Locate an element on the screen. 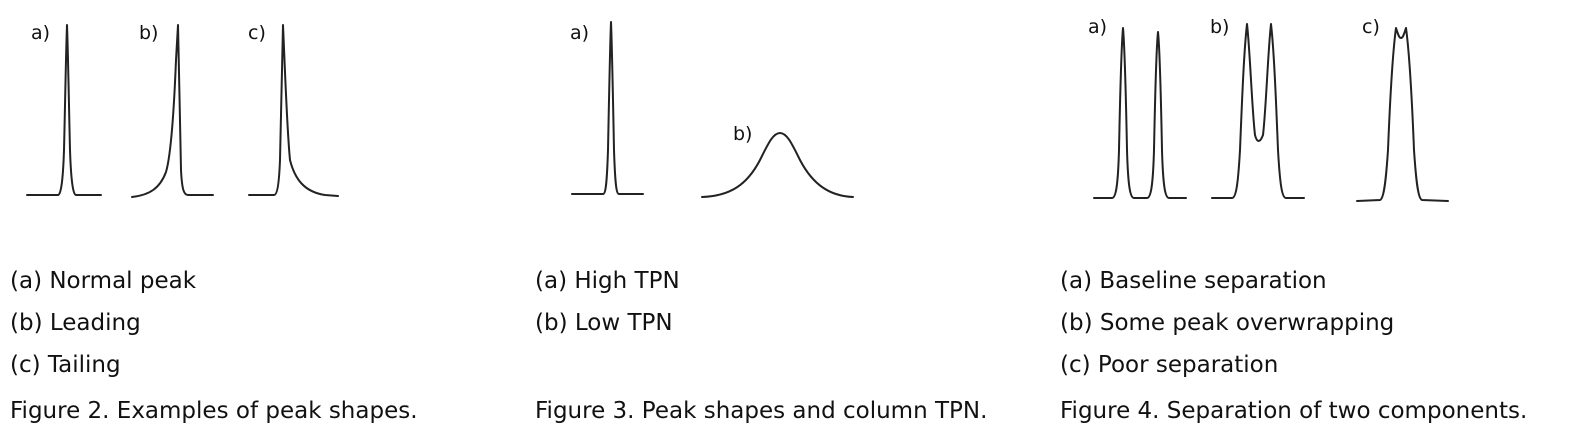  figure-3-legend: (a) High TPN (b) Low TPN is located at coordinates (607, 308).